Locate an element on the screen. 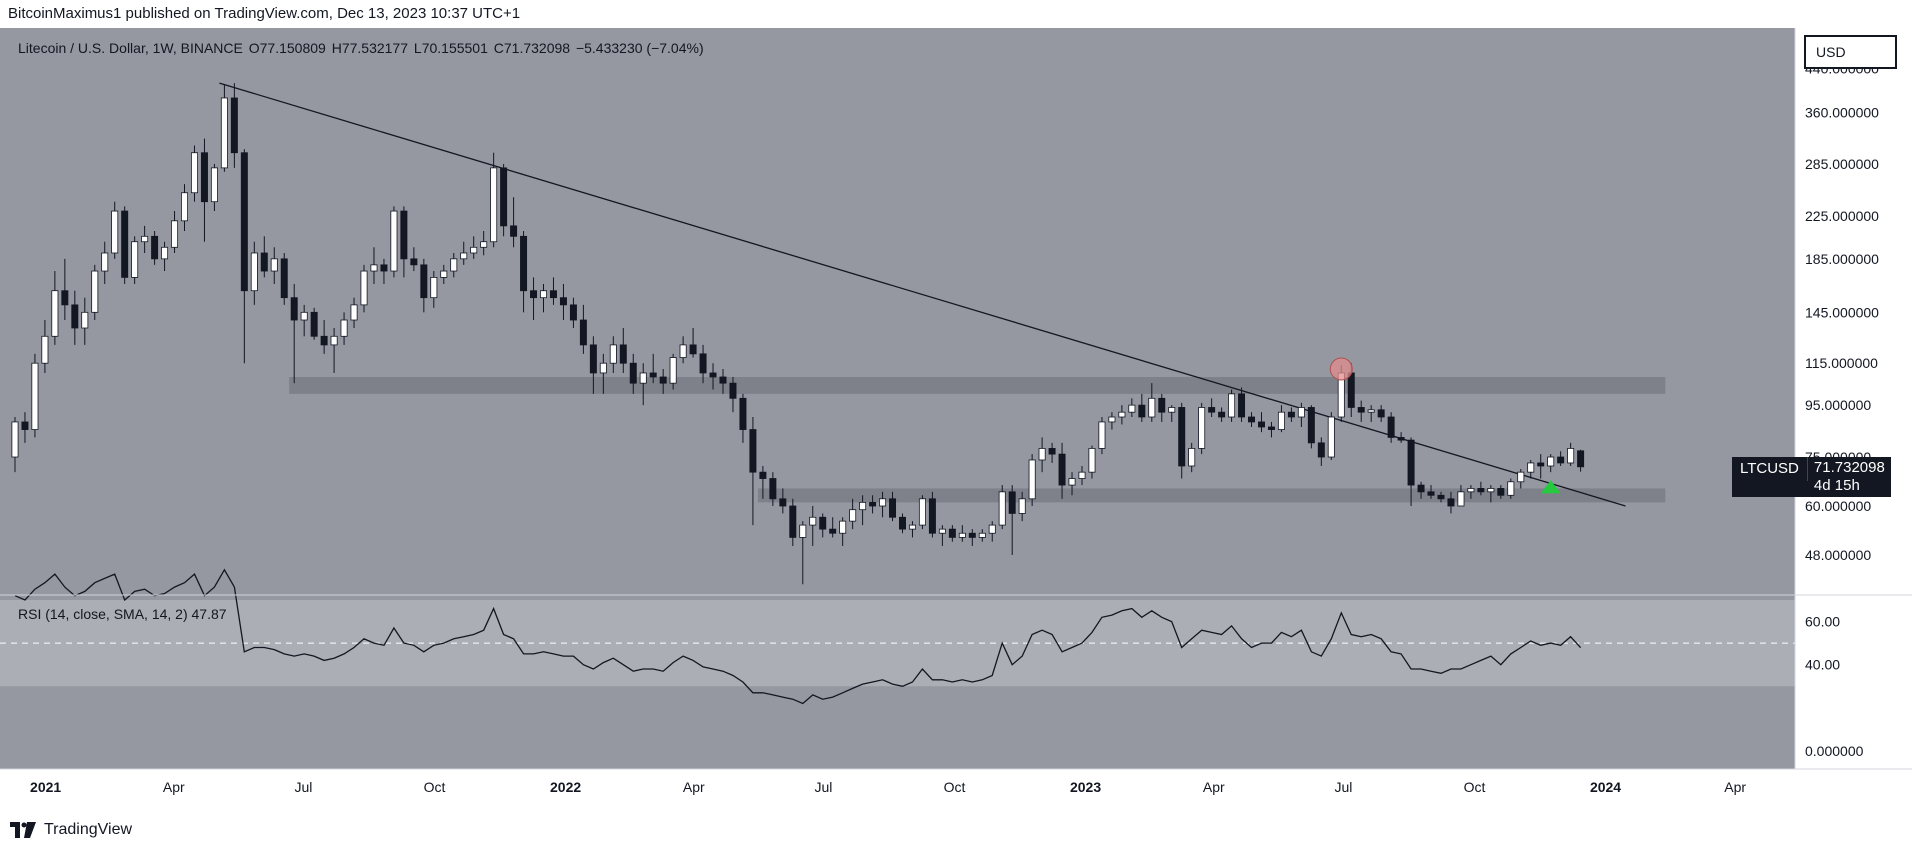 This screenshot has height=847, width=1912. rsi-legend-label: RSI (14, close, SMA, 14, 2) is located at coordinates (103, 614).